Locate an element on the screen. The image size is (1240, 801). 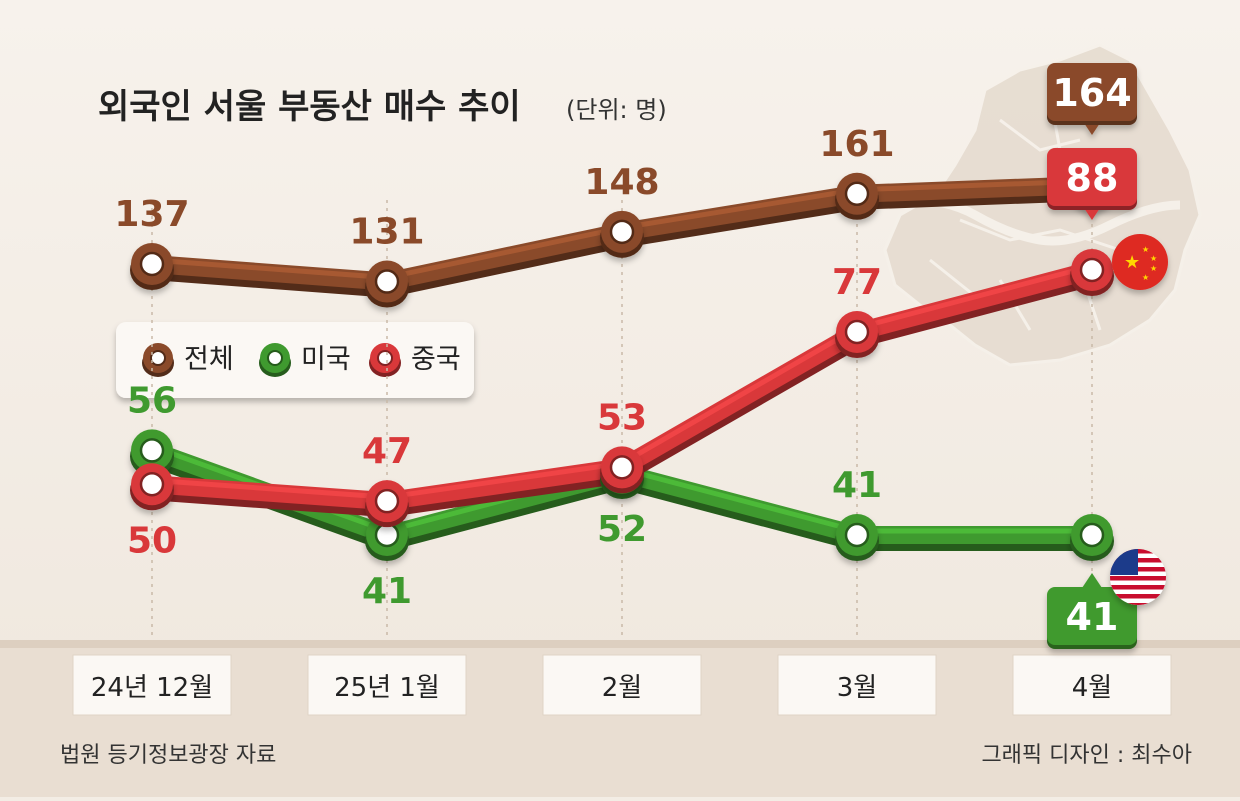
legend-label-0: 전체 is located at coordinates (209, 359).